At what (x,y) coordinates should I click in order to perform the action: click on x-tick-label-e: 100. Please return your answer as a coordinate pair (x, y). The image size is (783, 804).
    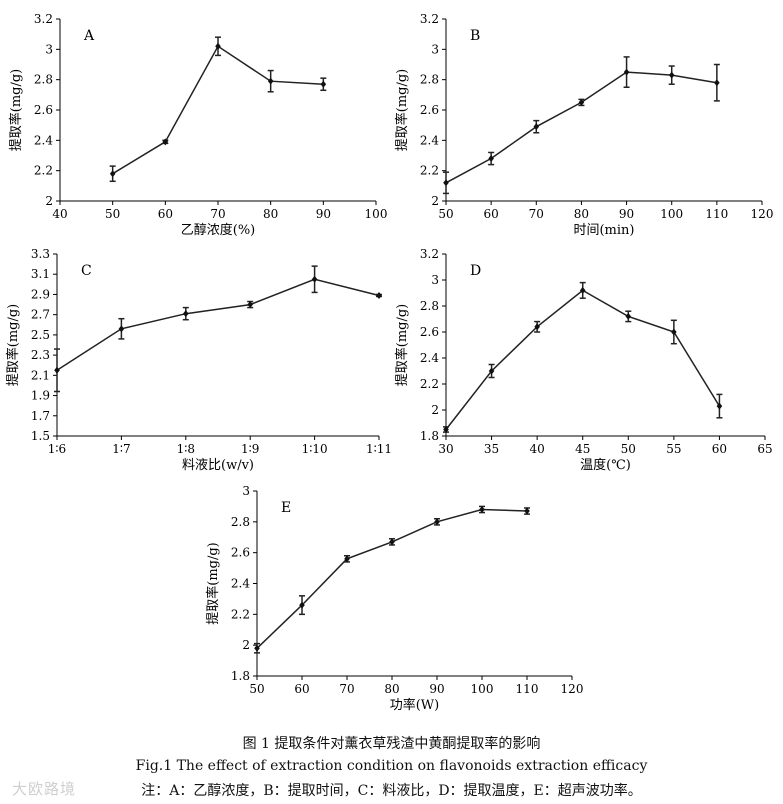
    Looking at the image, I should click on (482, 689).